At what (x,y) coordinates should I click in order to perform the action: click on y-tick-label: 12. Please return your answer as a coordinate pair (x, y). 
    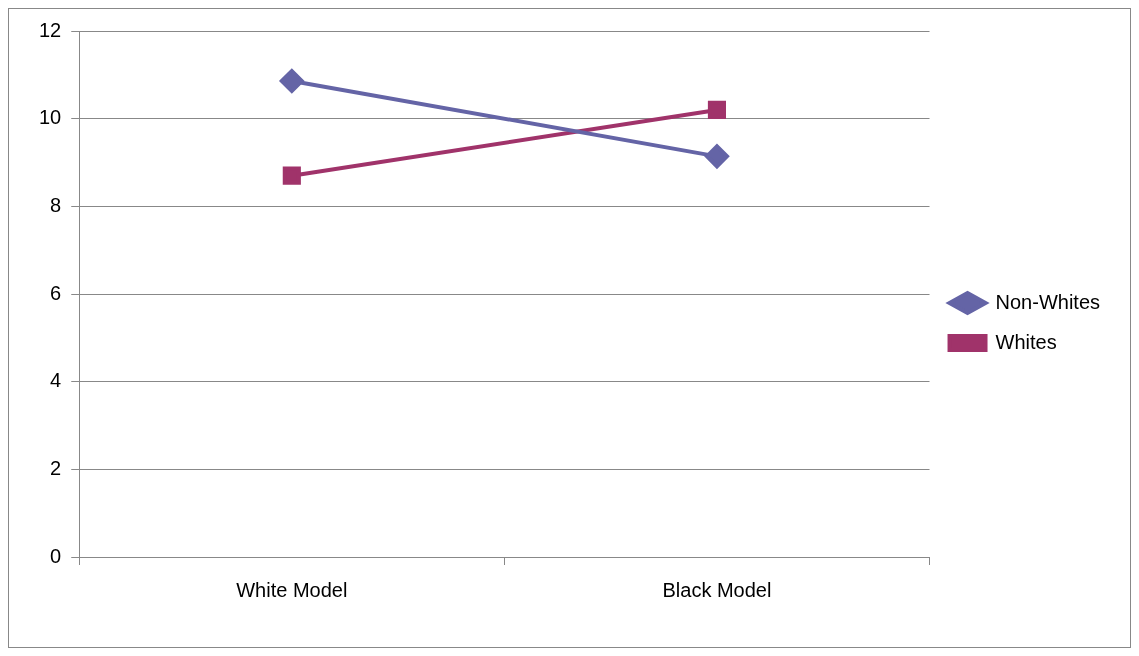
    Looking at the image, I should click on (50, 29).